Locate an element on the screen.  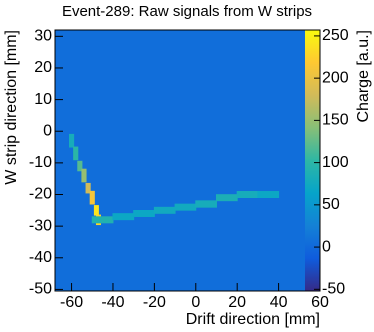
colorbar-label: Charge [a.u.] is located at coordinates (363, 76).